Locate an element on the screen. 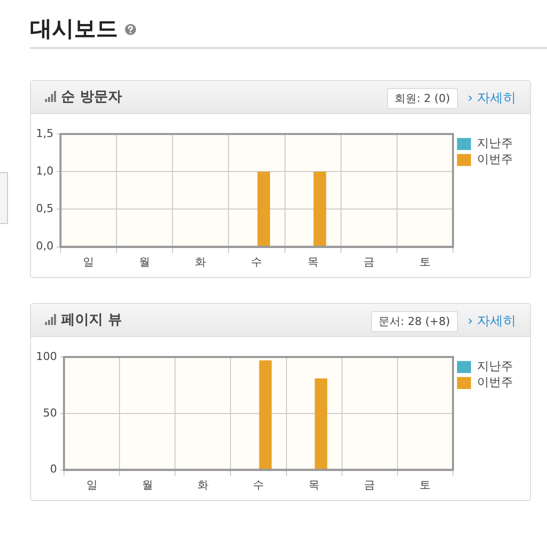 This screenshot has width=547, height=552. y-tick-label: 1,0 is located at coordinates (45, 171).